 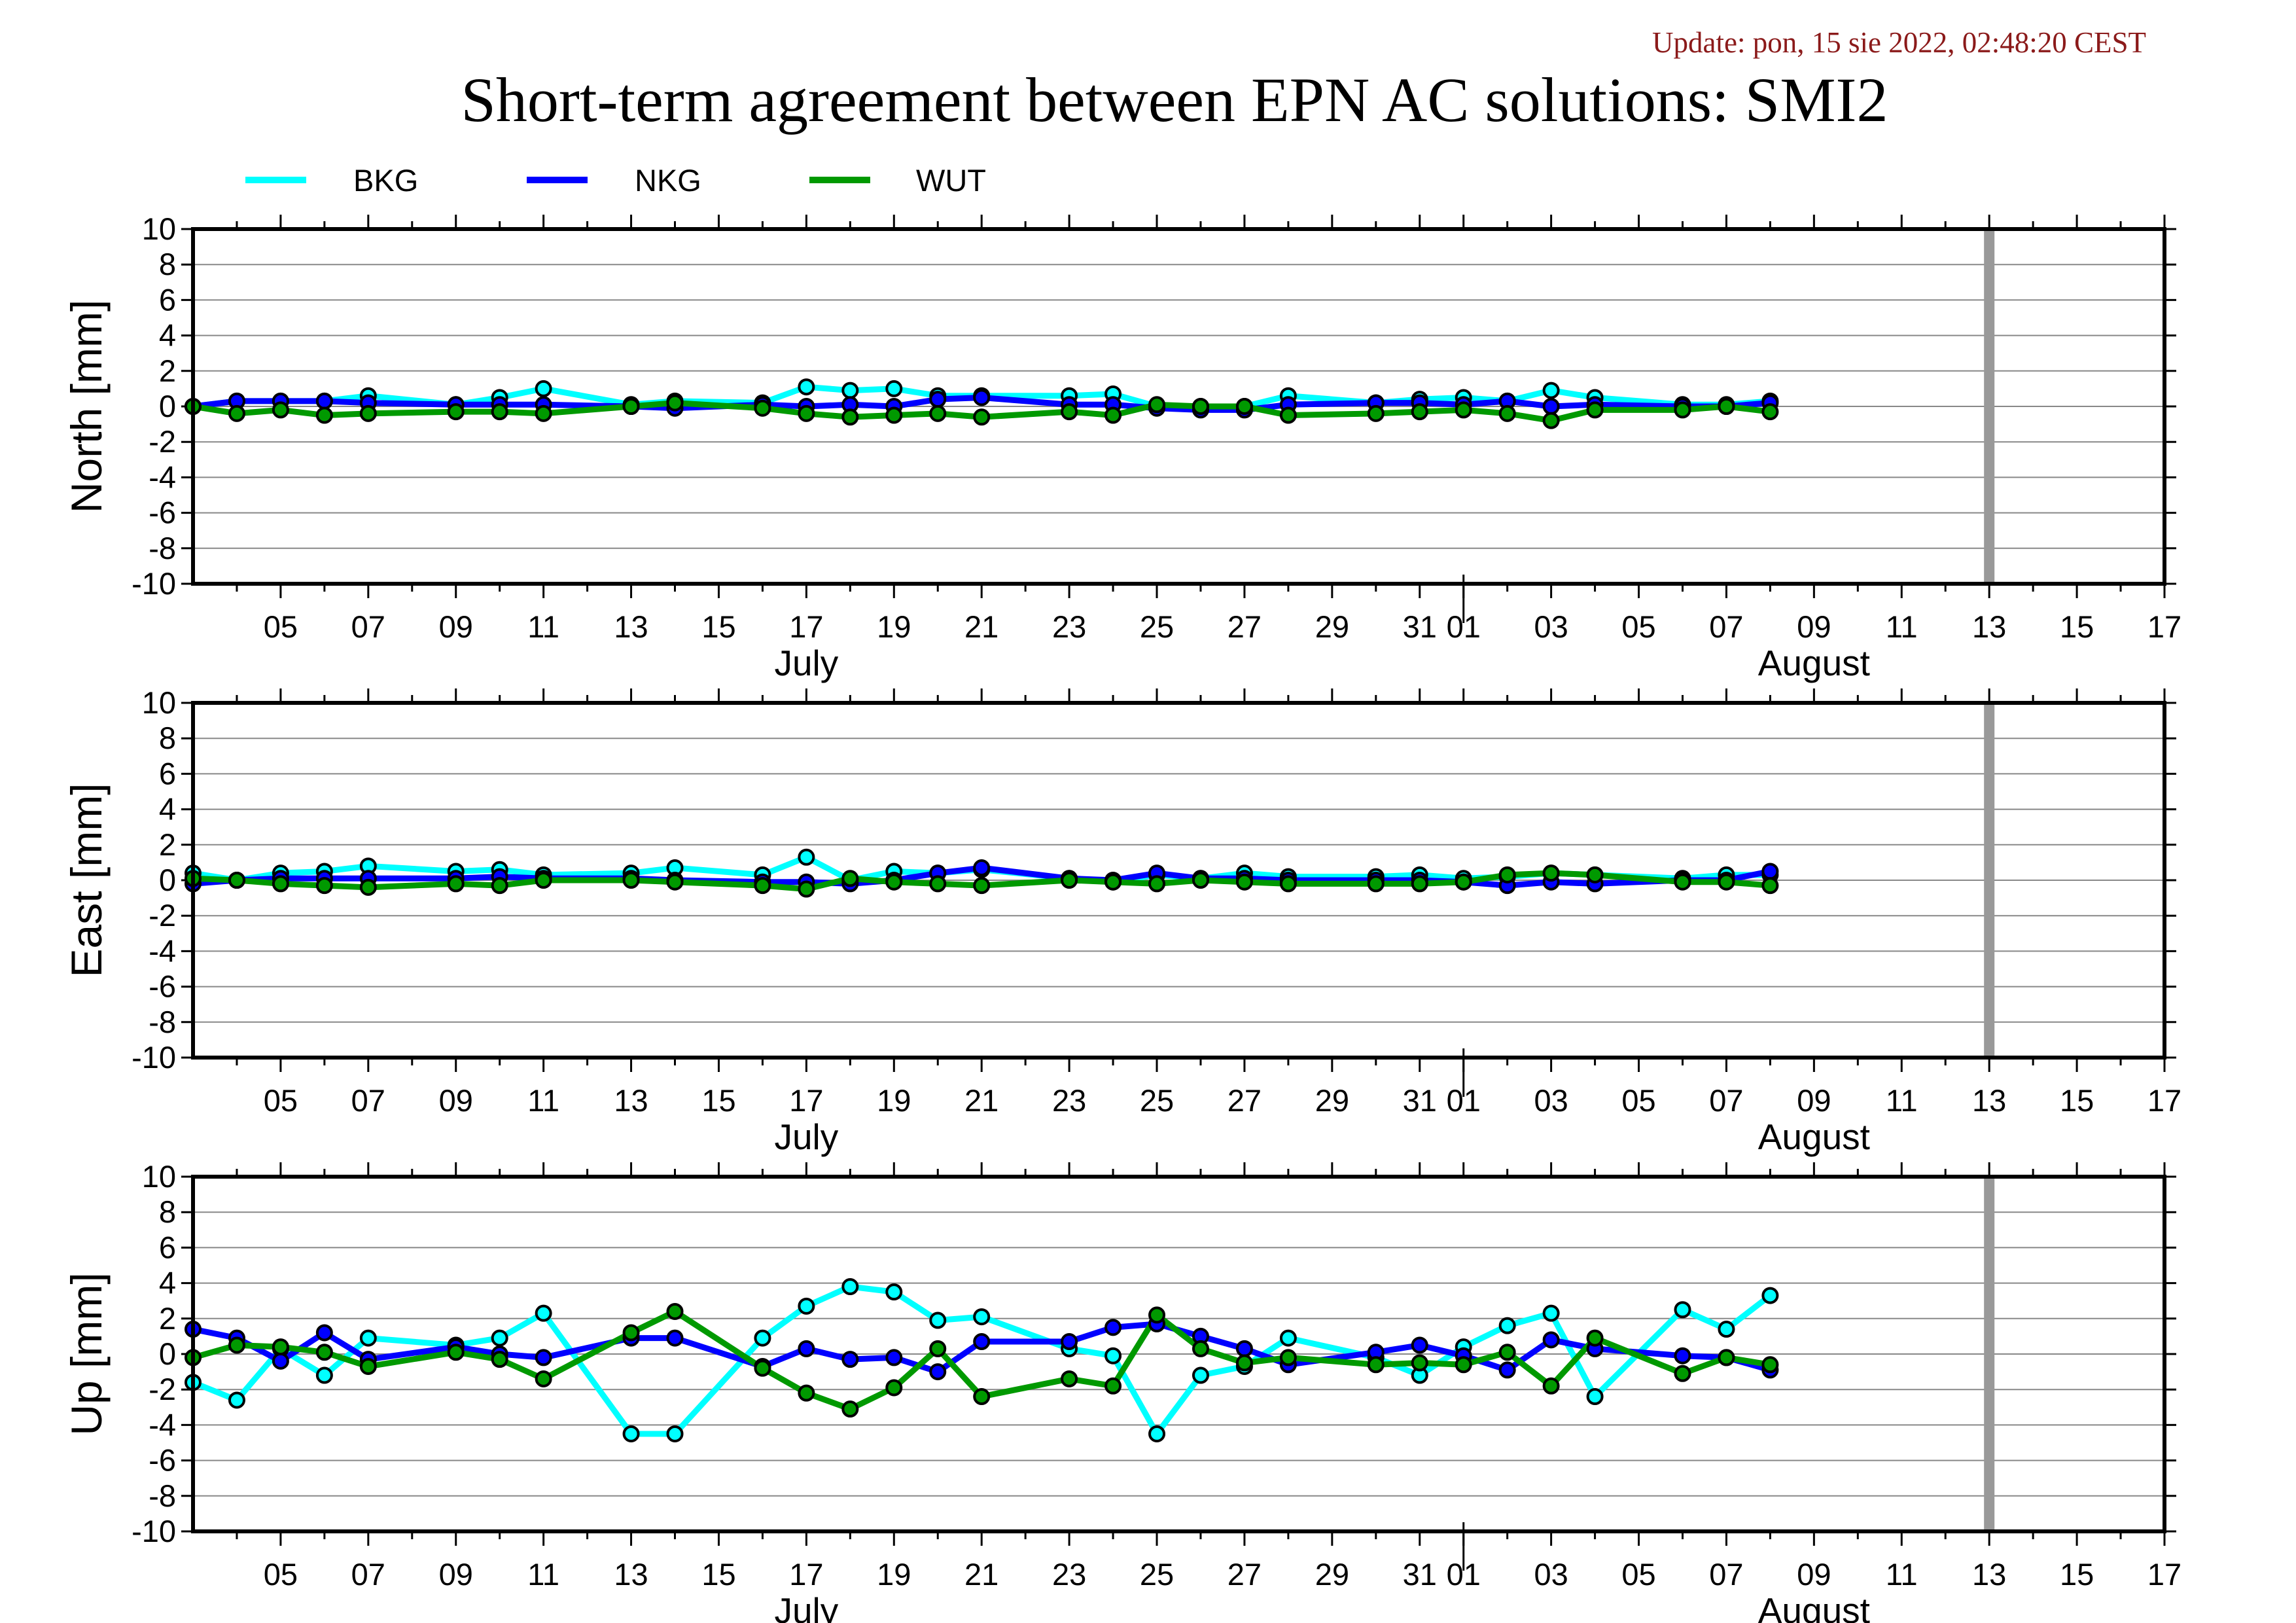 What do you see at coordinates (1069, 1574) in the screenshot?
I see `x-tick-label: 23` at bounding box center [1069, 1574].